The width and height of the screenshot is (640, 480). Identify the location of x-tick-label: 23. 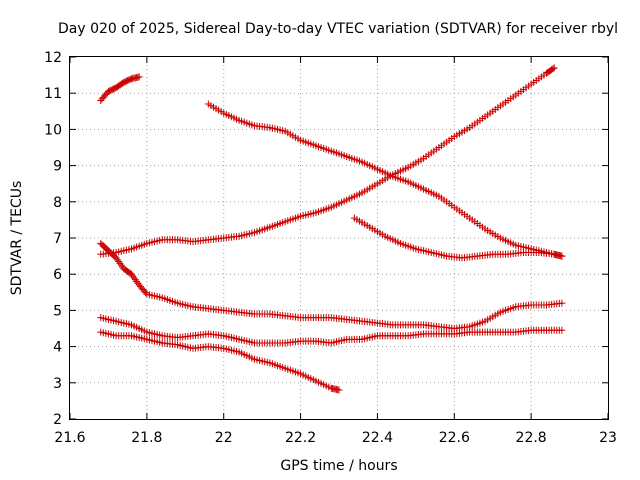
(608, 438).